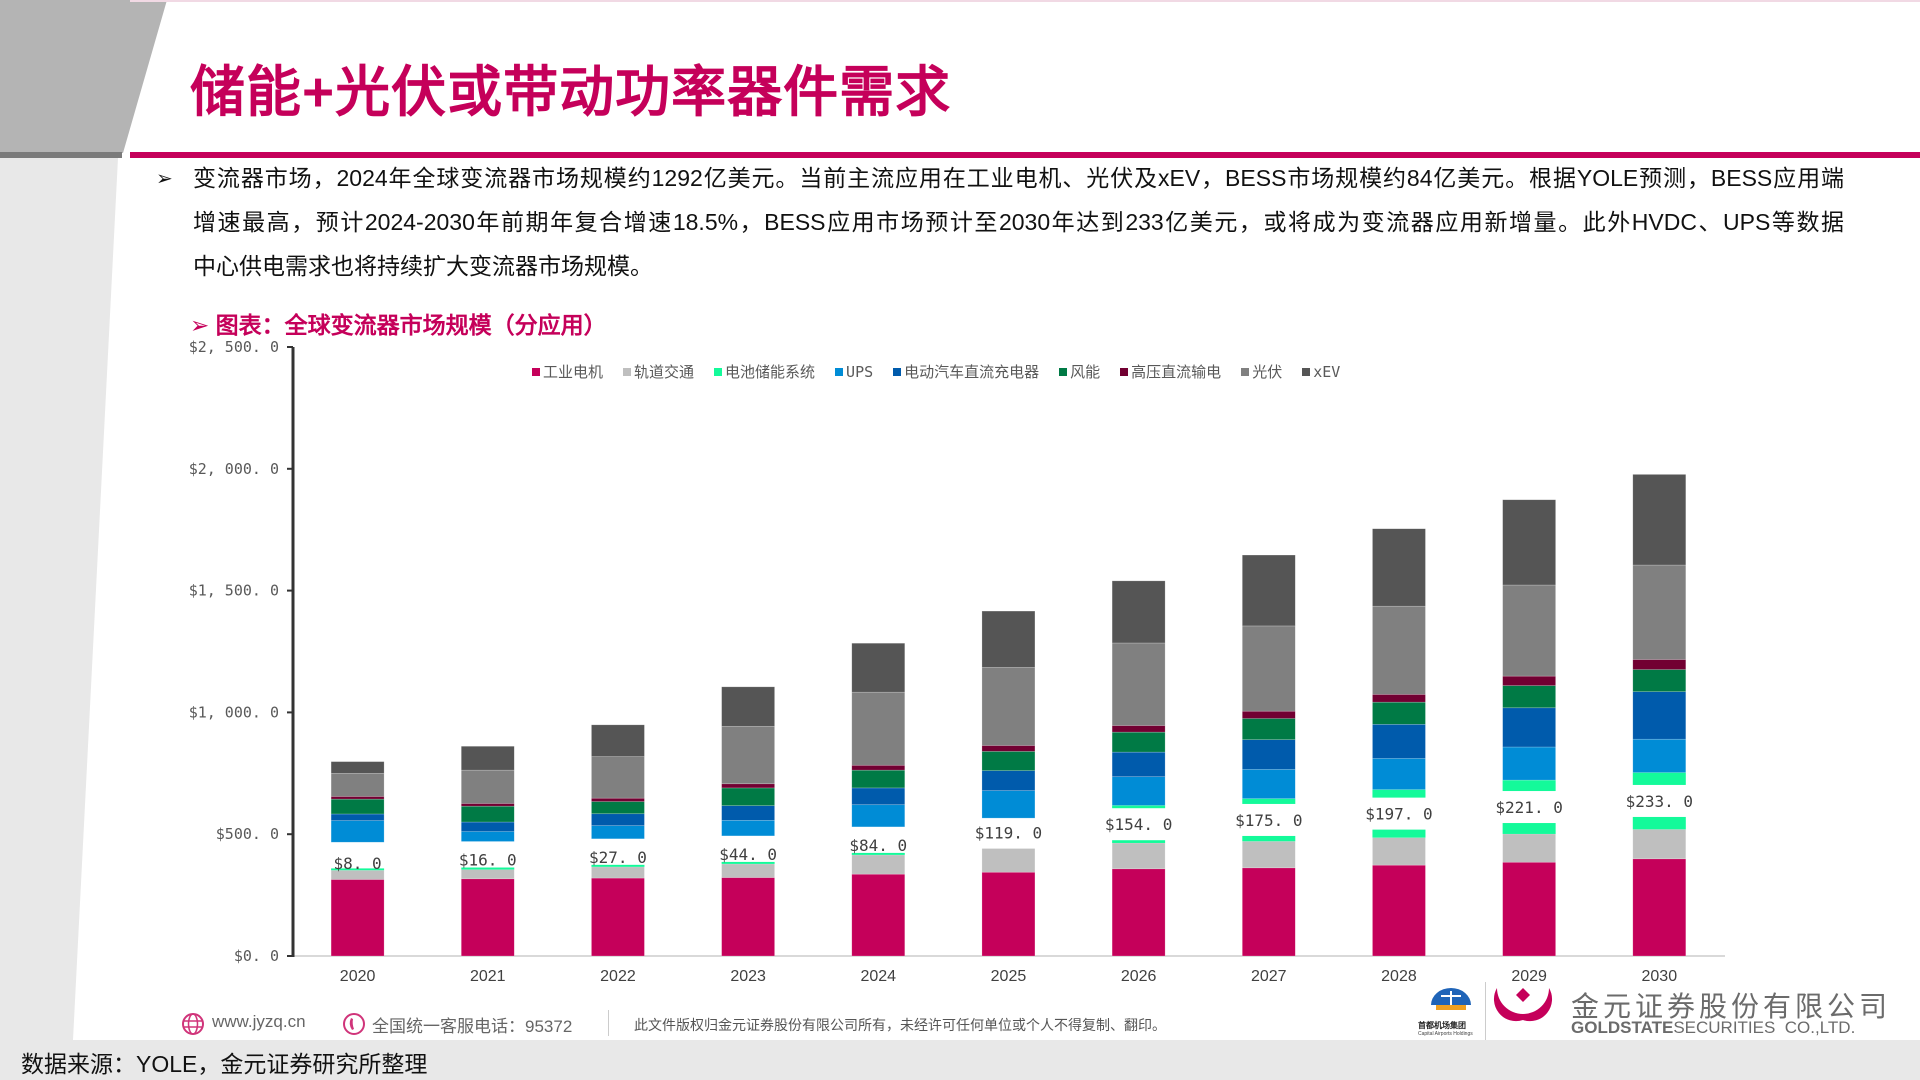 The width and height of the screenshot is (1920, 1080). I want to click on company-name-en-rest: SECURITIES CO.,LTD., so click(1764, 1027).